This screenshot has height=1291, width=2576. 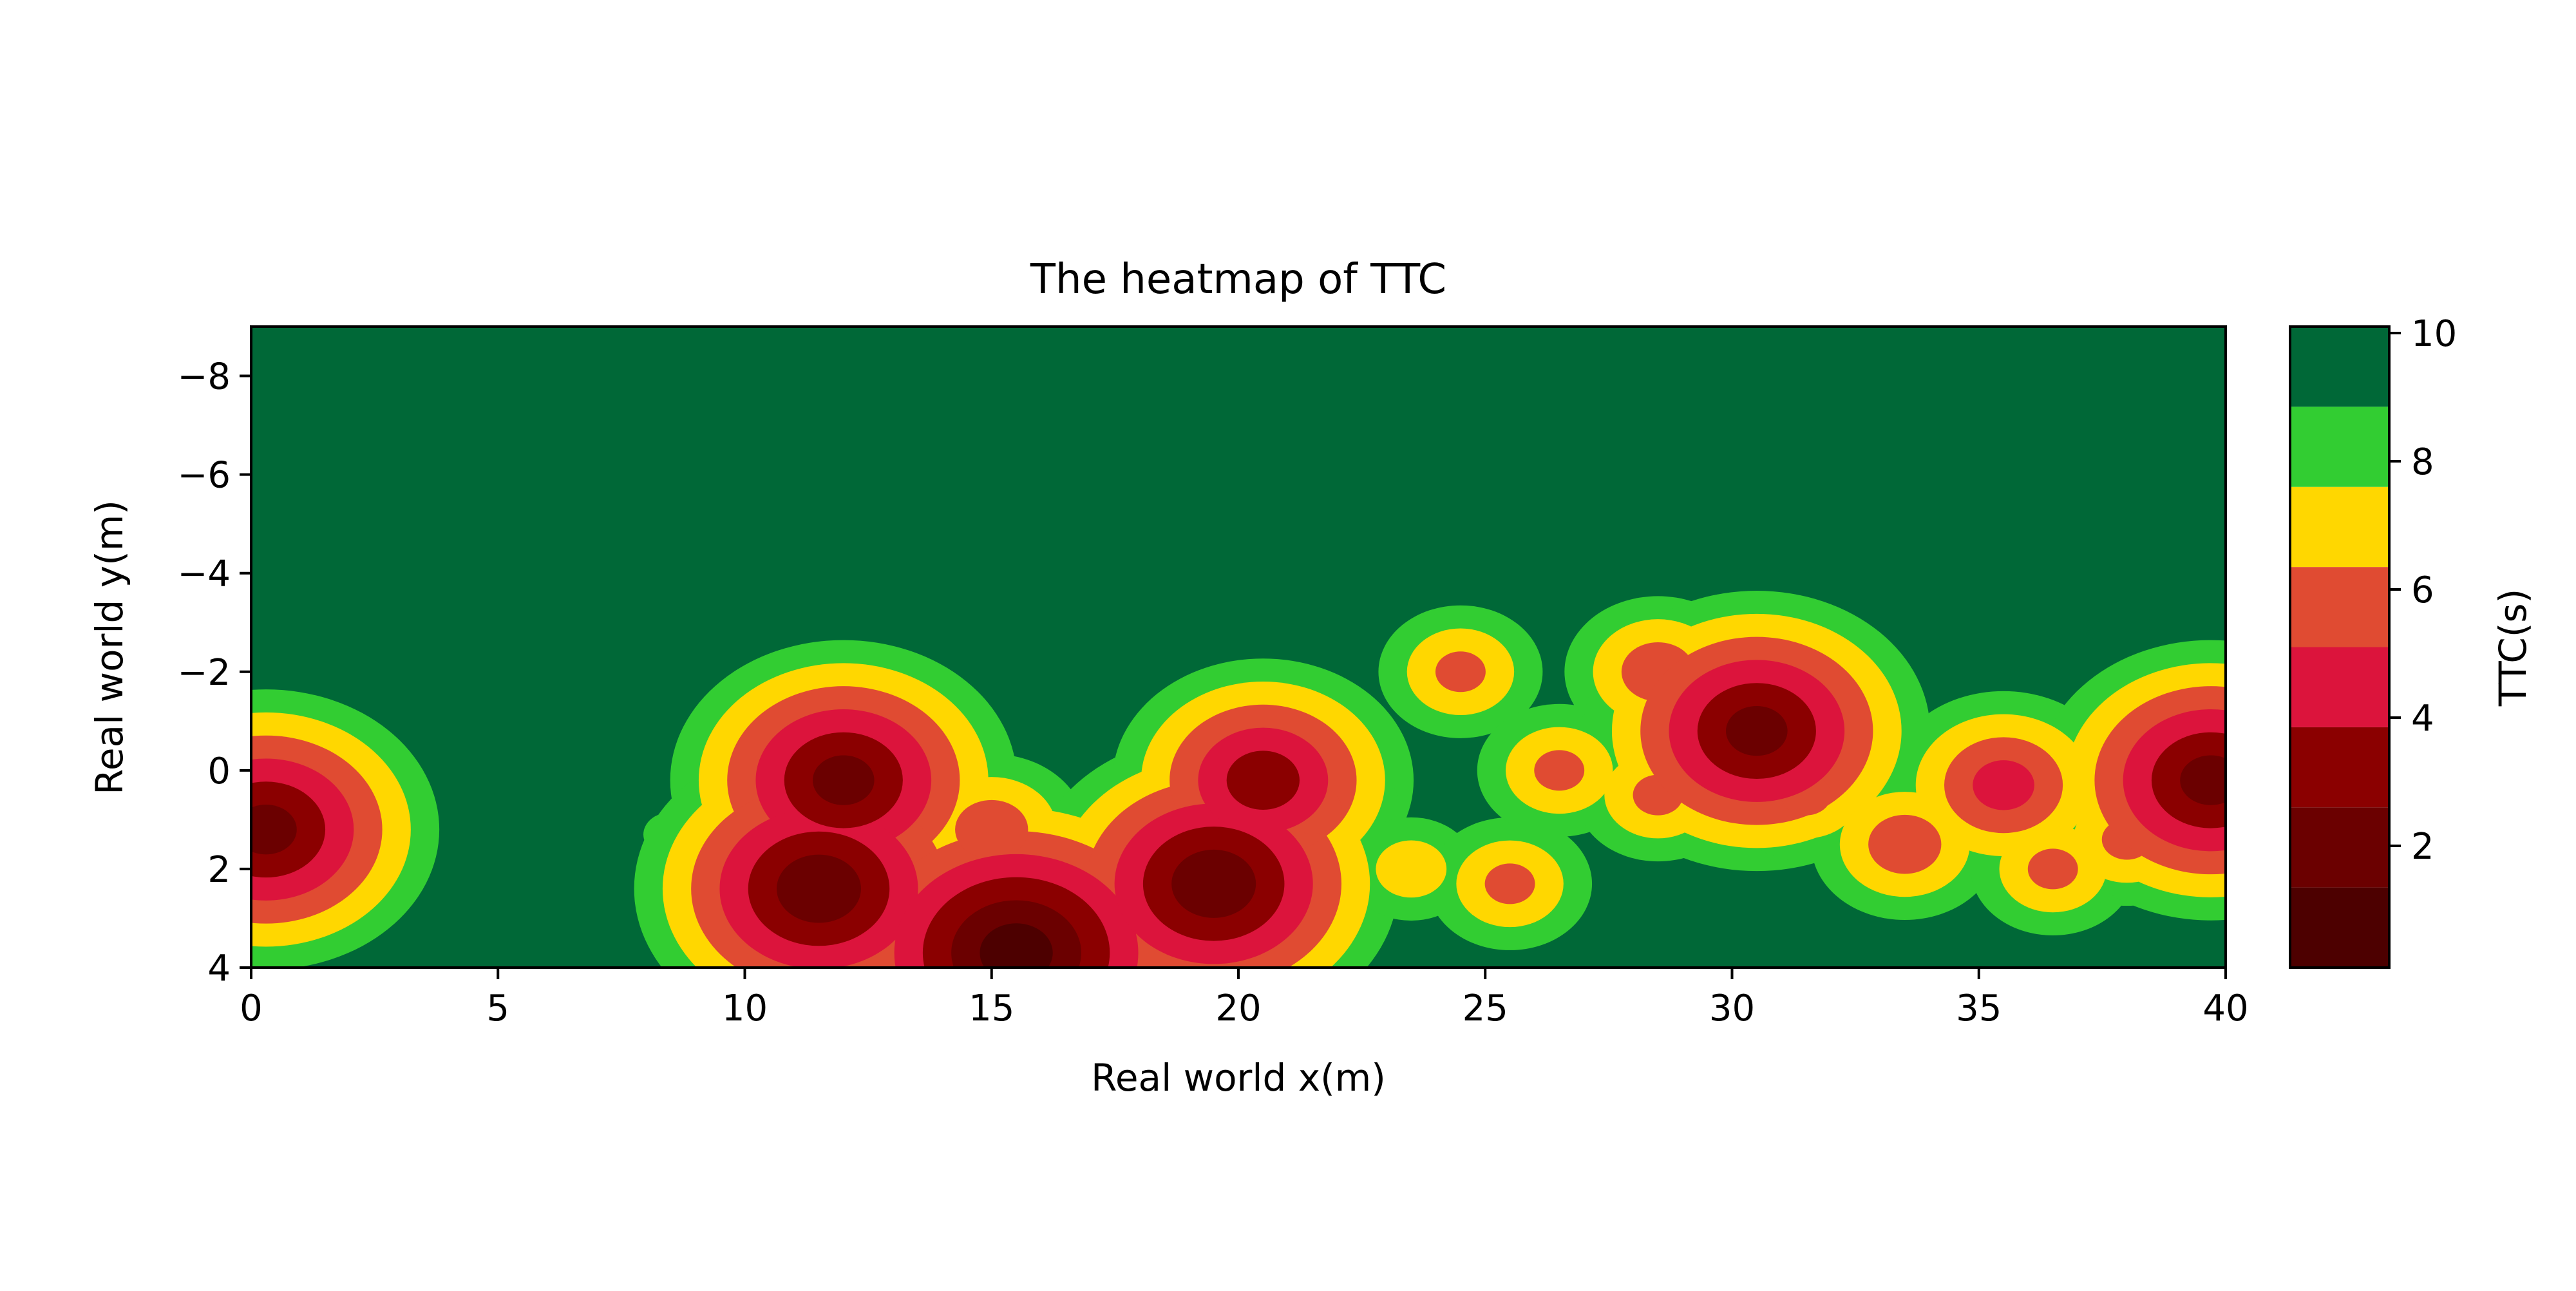 What do you see at coordinates (204, 574) in the screenshot?
I see `y-tick-label: −4` at bounding box center [204, 574].